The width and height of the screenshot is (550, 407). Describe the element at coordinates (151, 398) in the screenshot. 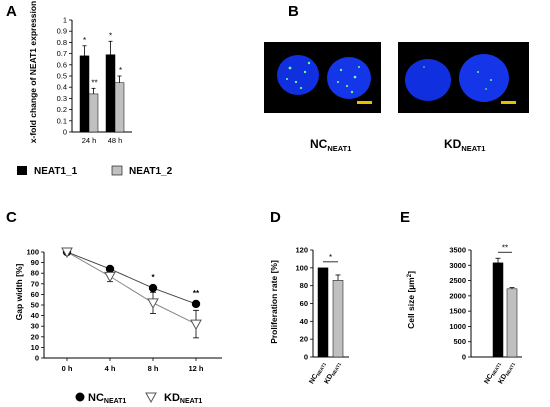

I see `legend-marker-kd` at that location.